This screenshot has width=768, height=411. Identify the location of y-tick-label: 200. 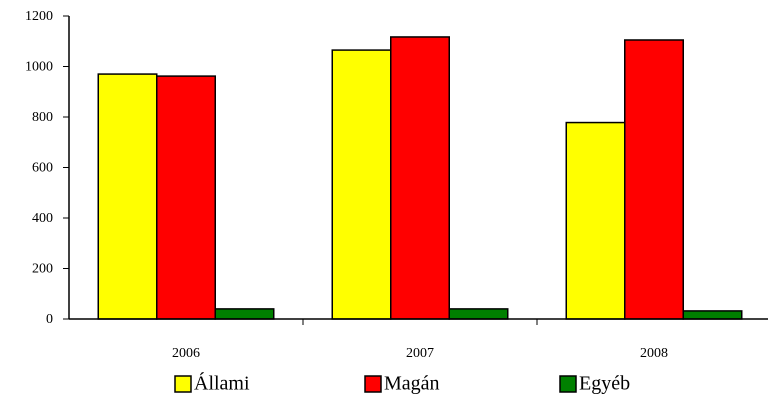
(42, 269).